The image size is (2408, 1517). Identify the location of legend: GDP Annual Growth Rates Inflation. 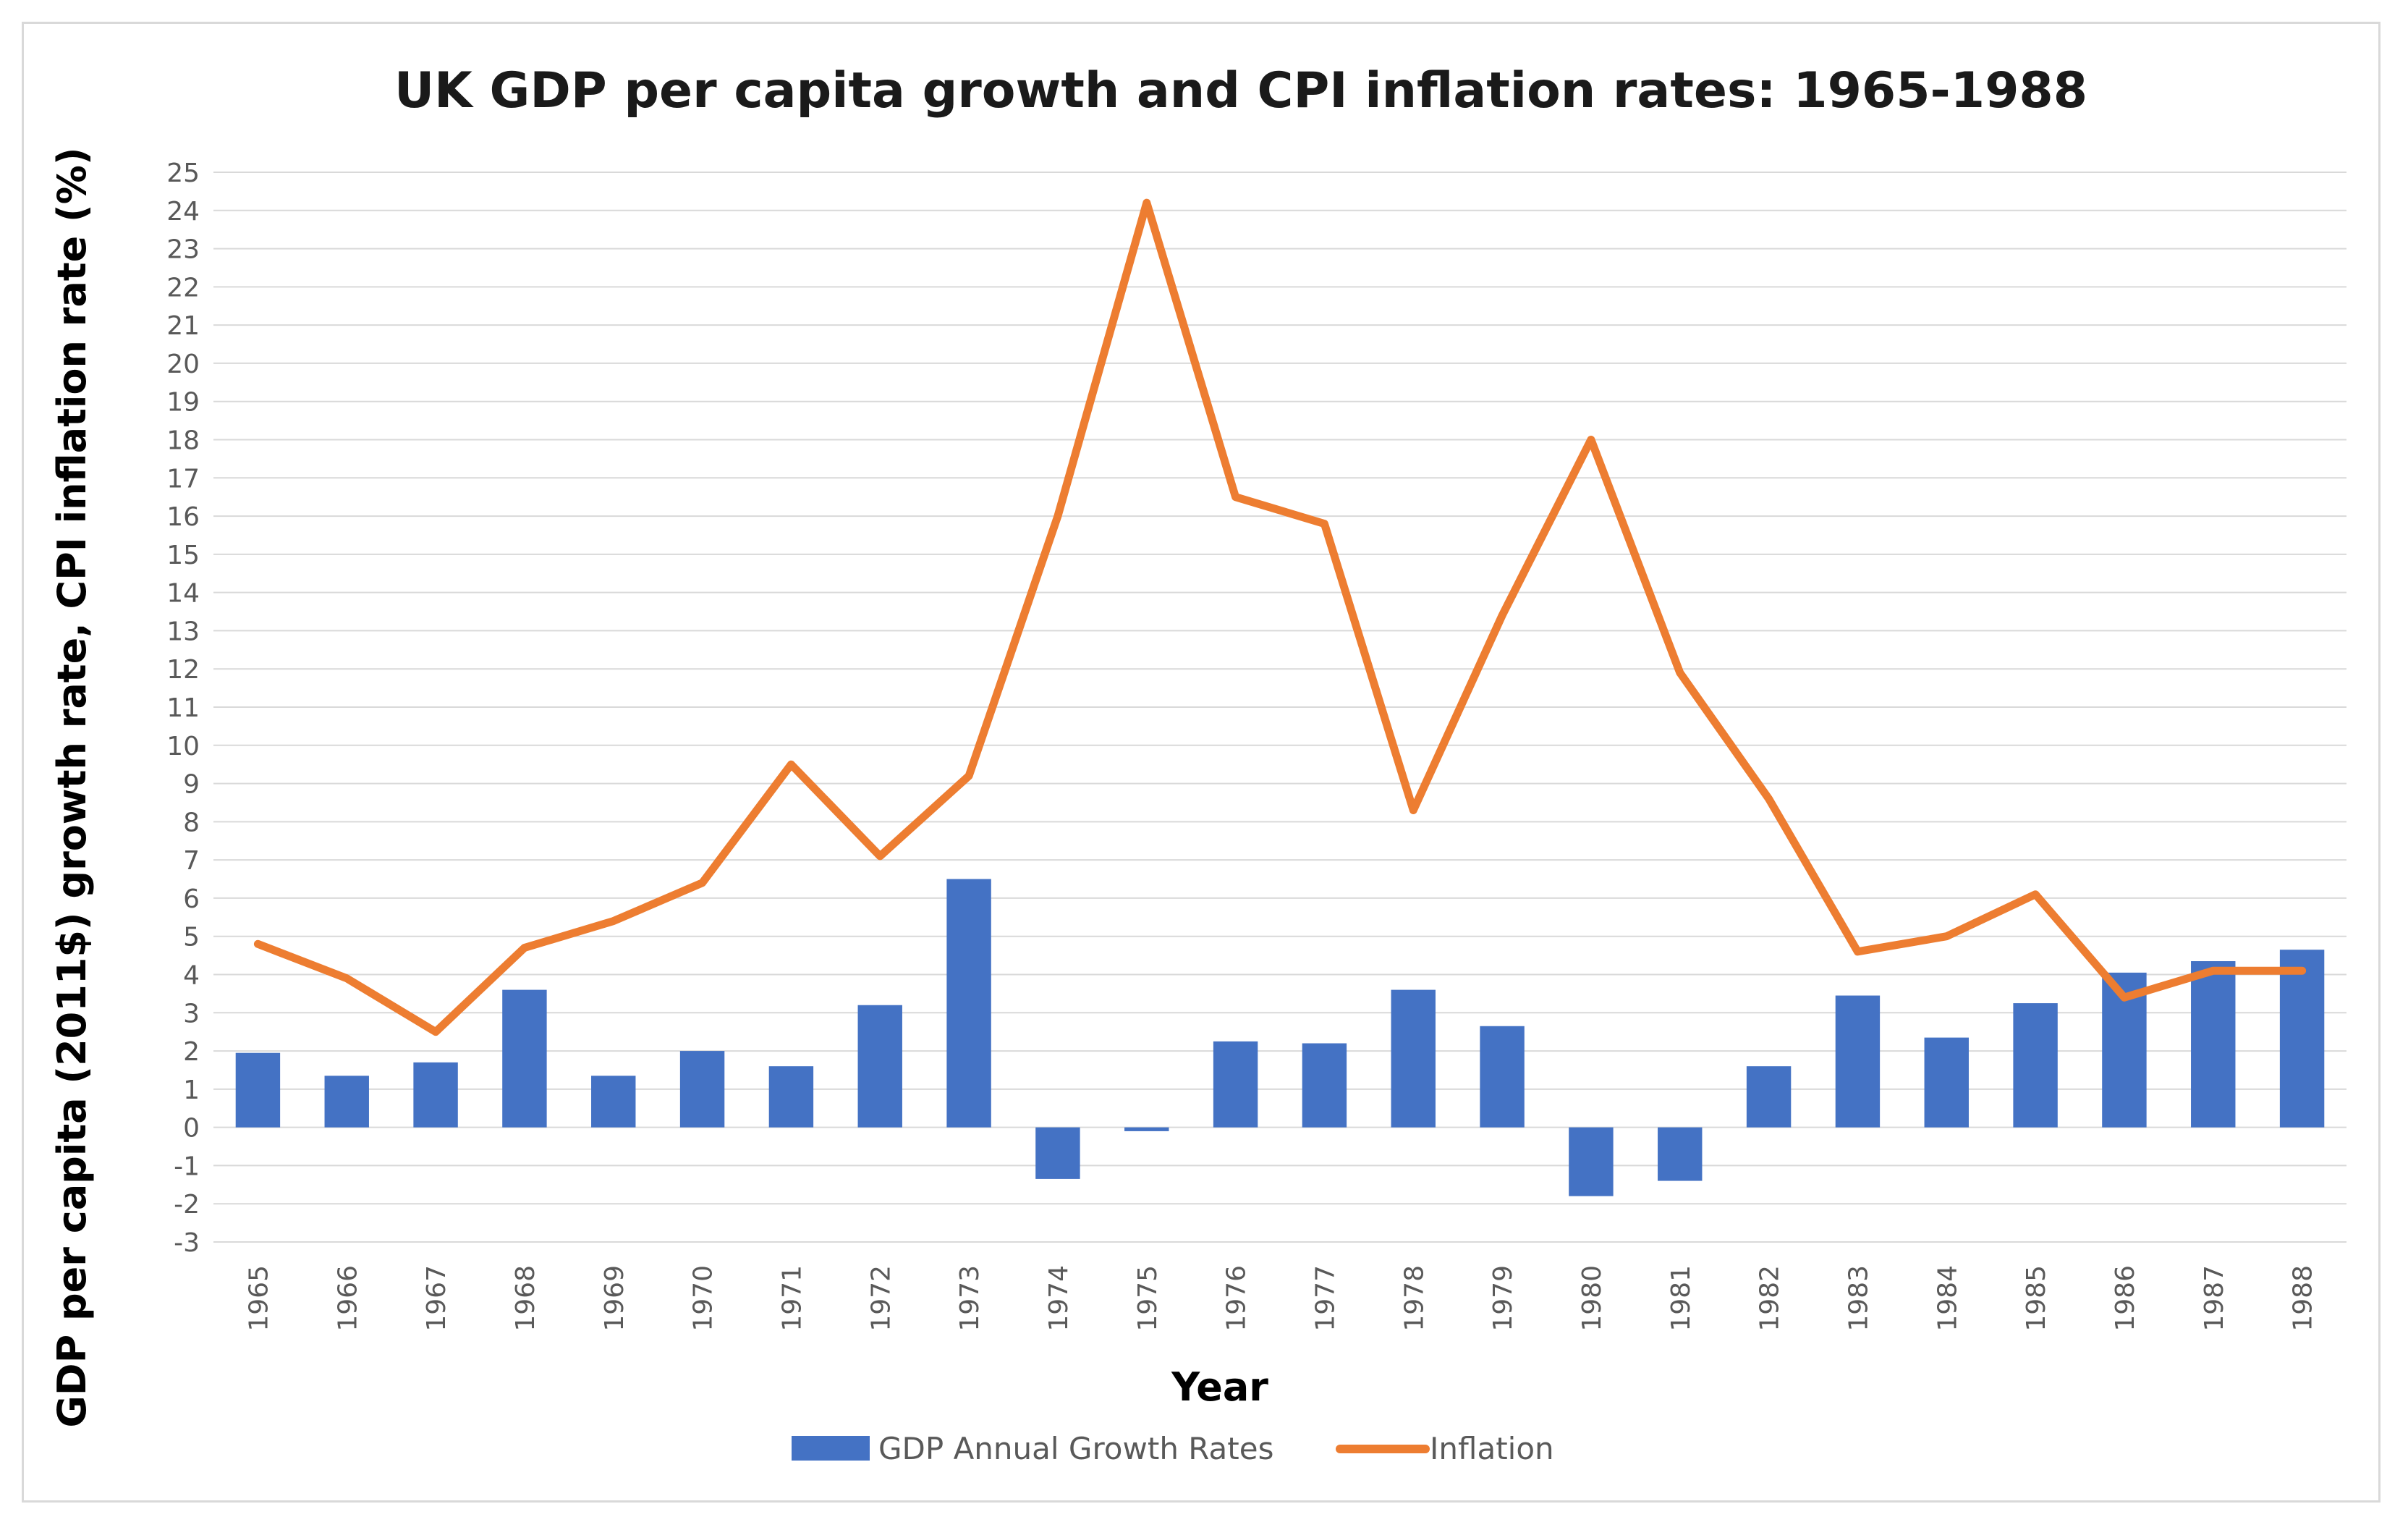
(1173, 1449).